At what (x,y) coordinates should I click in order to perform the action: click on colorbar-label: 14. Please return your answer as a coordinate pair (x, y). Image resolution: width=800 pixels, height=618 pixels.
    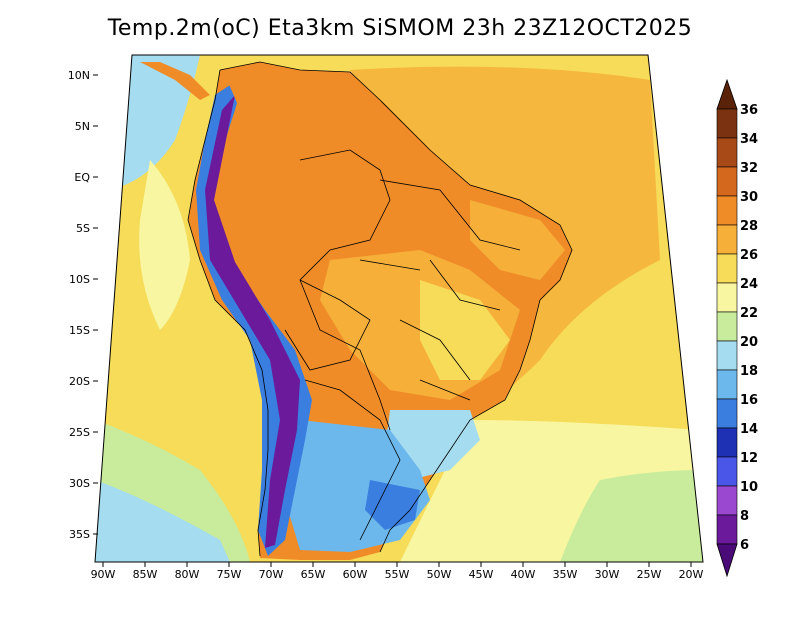
    Looking at the image, I should click on (749, 429).